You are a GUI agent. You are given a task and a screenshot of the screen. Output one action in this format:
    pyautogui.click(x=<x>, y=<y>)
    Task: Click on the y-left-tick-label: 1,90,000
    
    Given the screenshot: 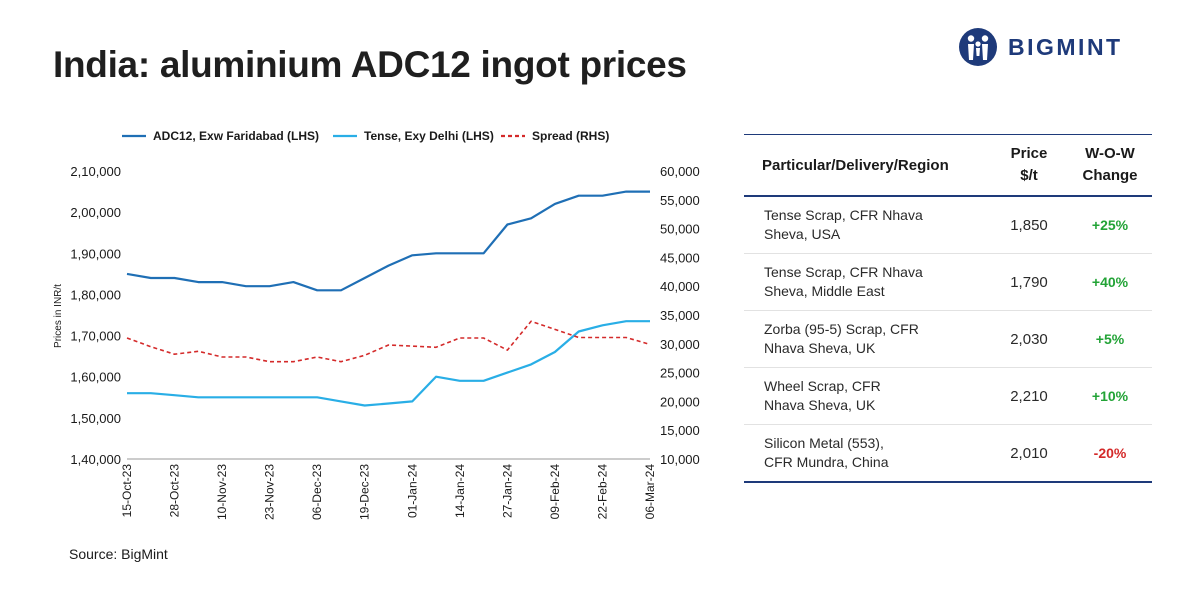 What is the action you would take?
    pyautogui.click(x=95, y=253)
    